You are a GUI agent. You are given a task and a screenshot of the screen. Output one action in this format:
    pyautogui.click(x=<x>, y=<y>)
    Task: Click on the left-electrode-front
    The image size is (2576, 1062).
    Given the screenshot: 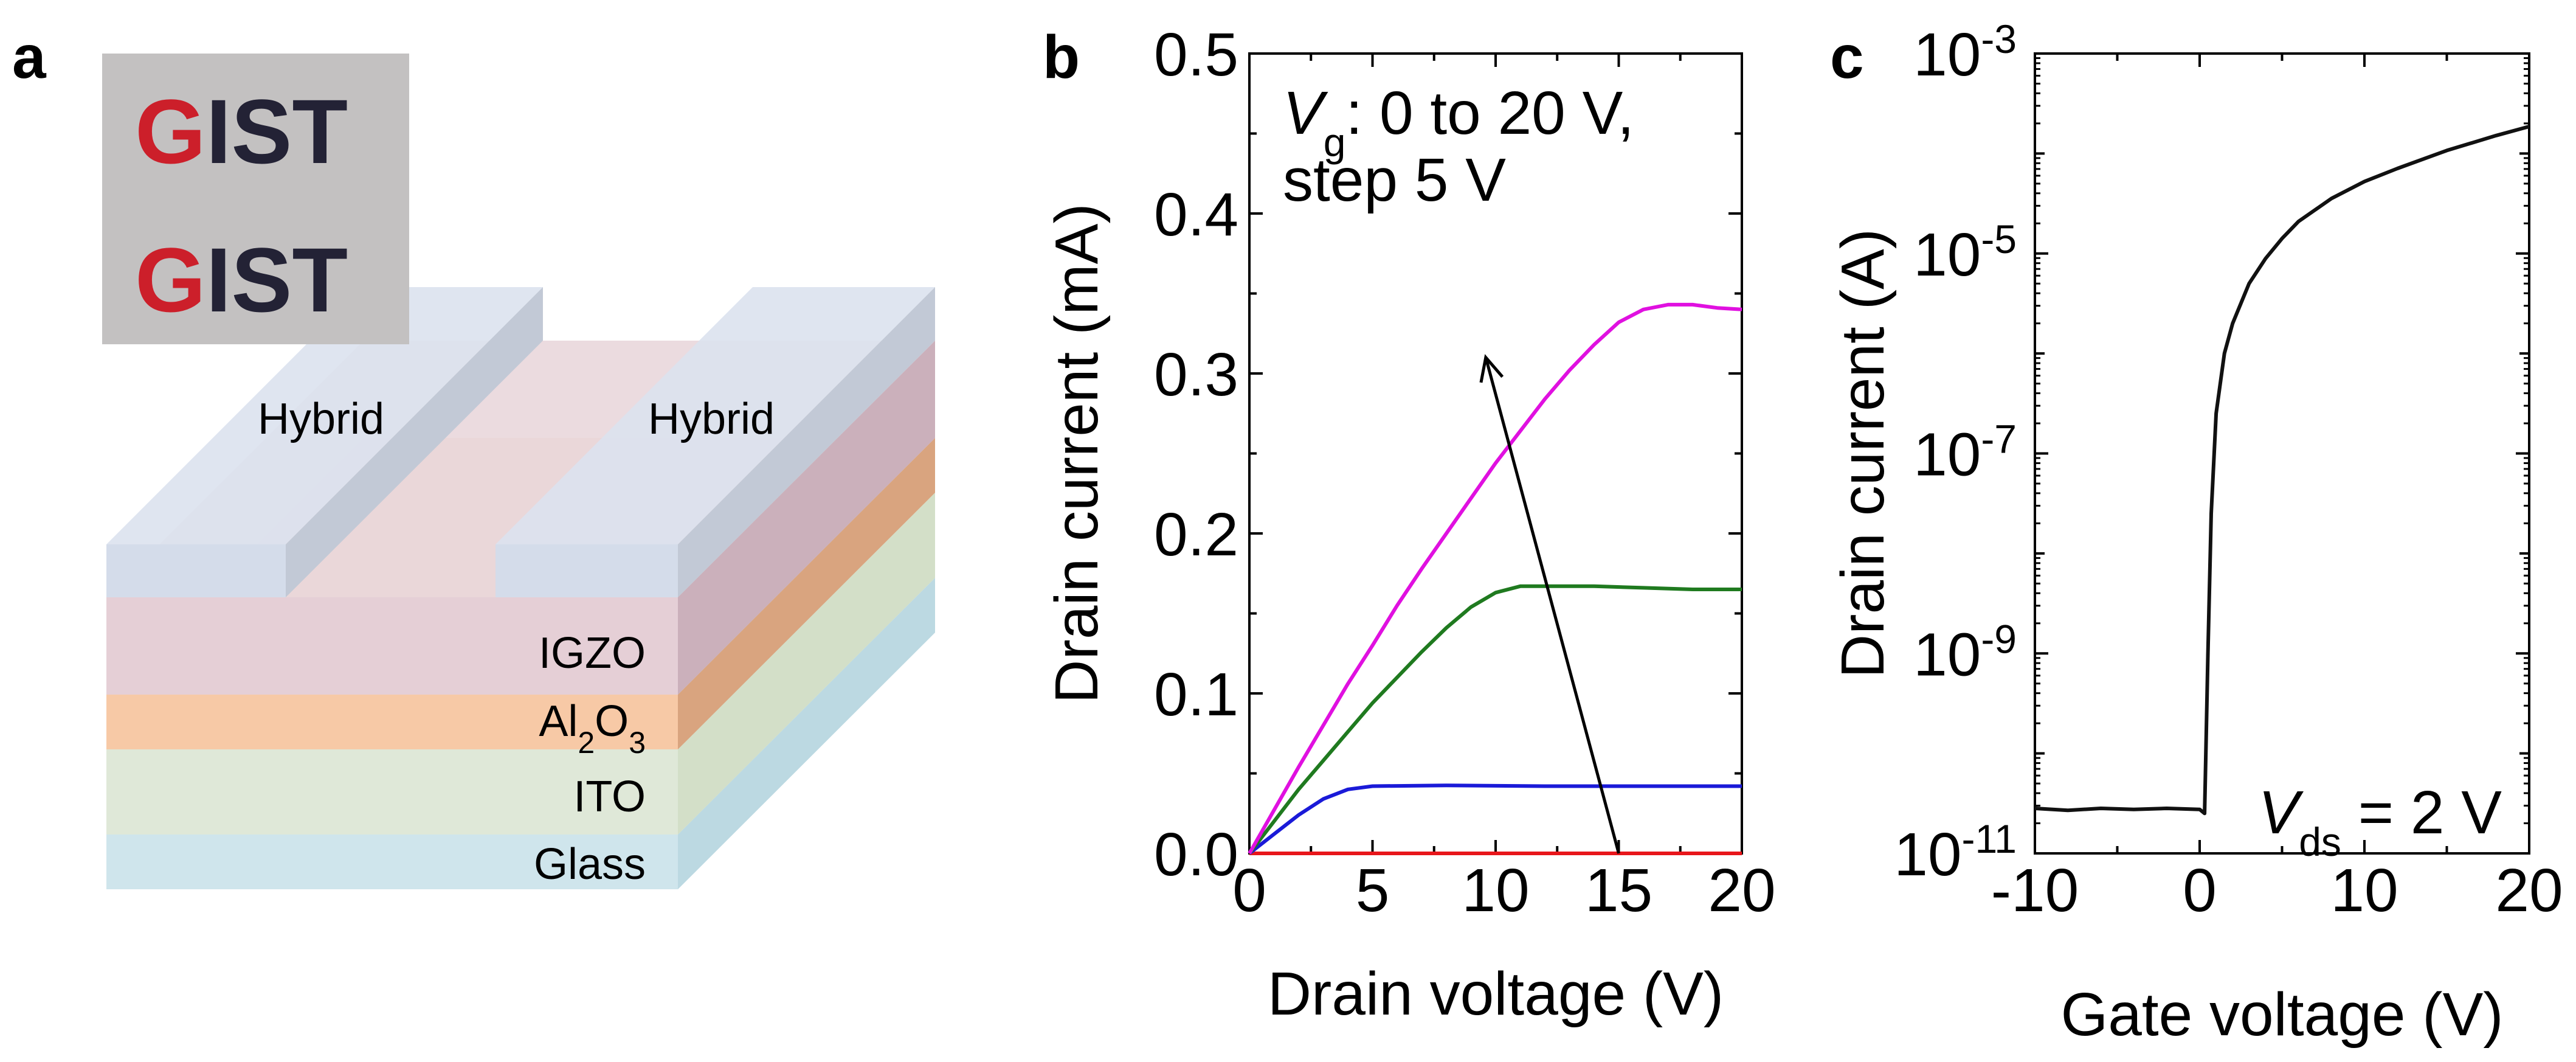 What is the action you would take?
    pyautogui.click(x=196, y=570)
    